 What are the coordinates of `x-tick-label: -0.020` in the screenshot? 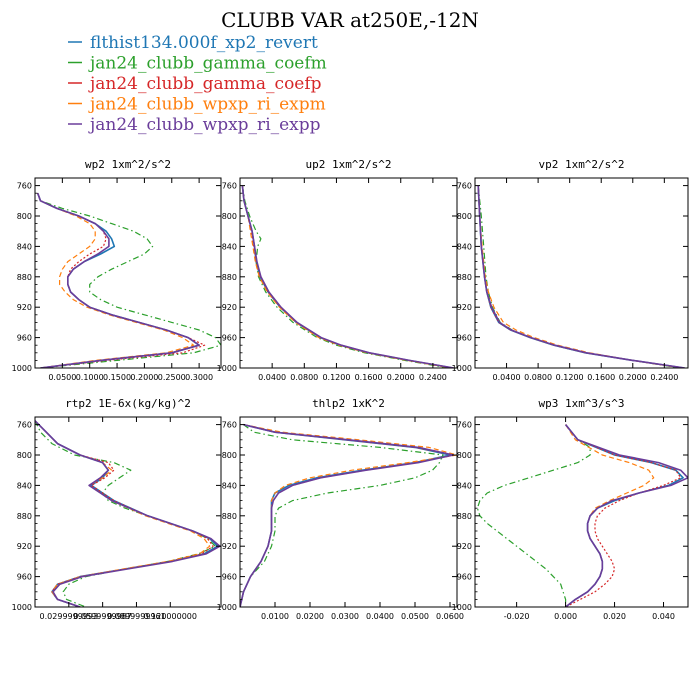 It's located at (517, 616).